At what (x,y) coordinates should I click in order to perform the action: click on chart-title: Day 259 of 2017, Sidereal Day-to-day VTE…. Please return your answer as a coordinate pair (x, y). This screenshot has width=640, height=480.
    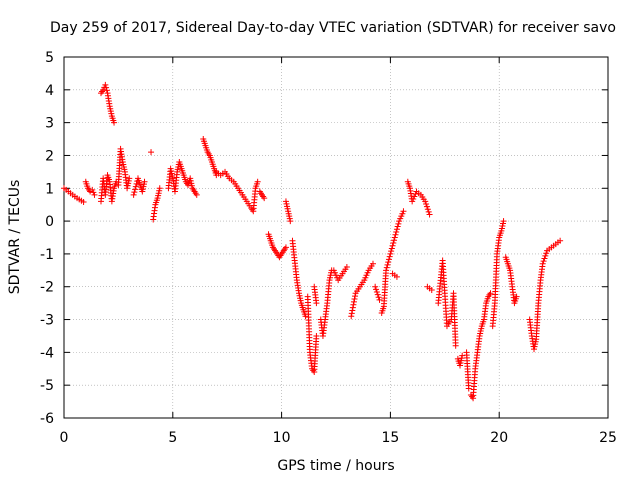
    Looking at the image, I should click on (333, 28).